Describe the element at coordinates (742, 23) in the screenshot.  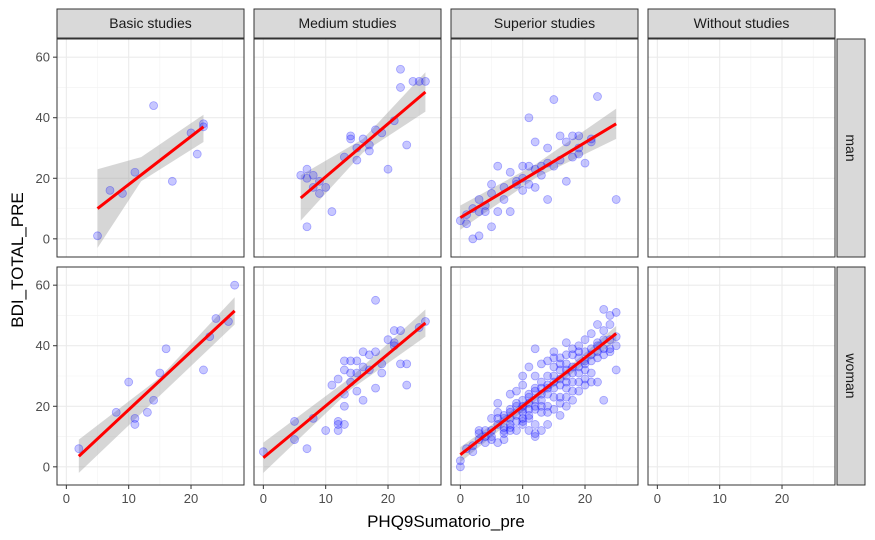
I see `facet-strip-label: Without studies` at that location.